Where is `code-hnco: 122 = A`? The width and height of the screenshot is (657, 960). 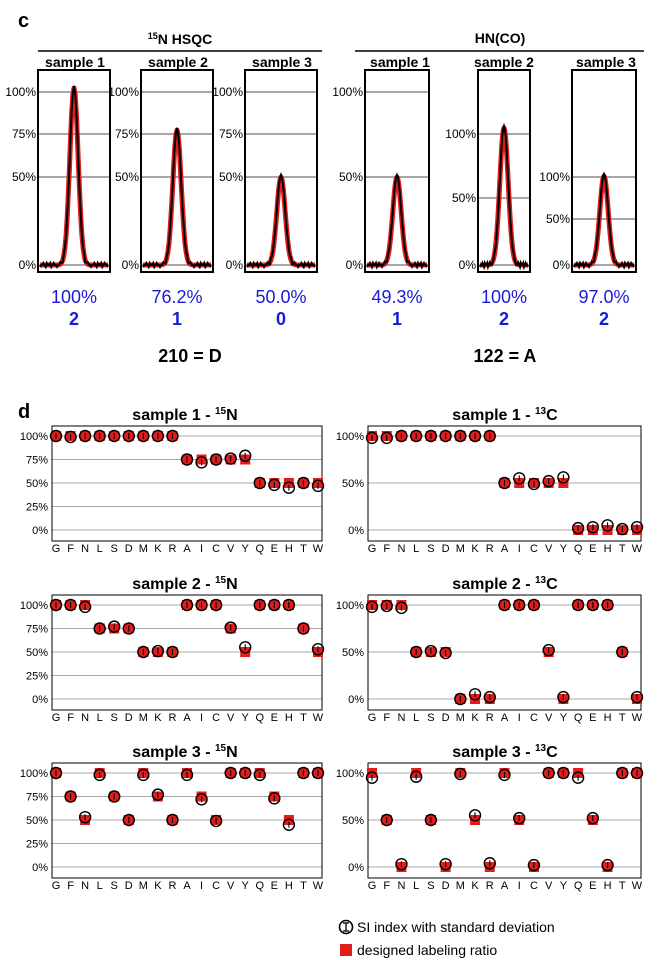 code-hnco: 122 = A is located at coordinates (505, 356).